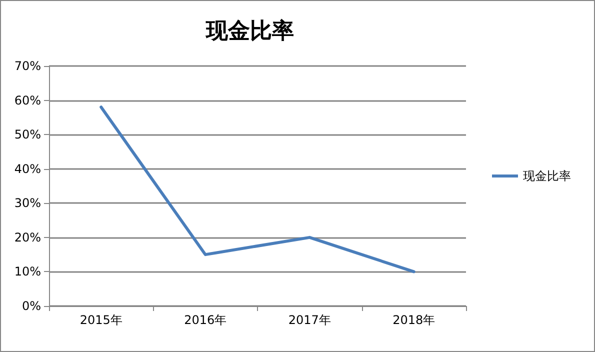 This screenshot has height=352, width=595. Describe the element at coordinates (27, 169) in the screenshot. I see `y-tick-label: 40%` at that location.